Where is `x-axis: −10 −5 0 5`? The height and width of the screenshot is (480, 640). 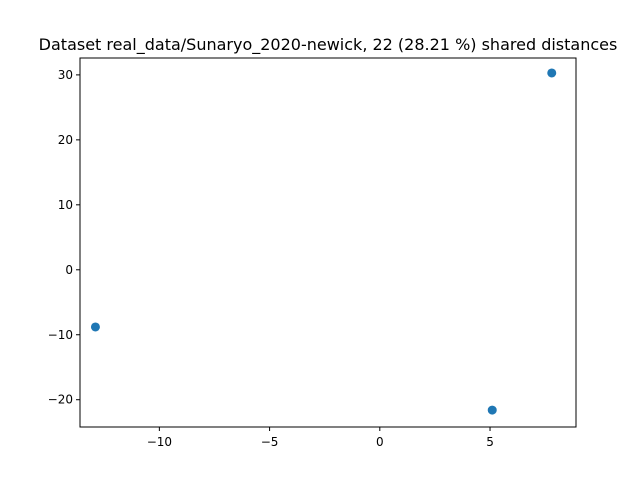 x-axis: −10 −5 0 5 is located at coordinates (320, 438).